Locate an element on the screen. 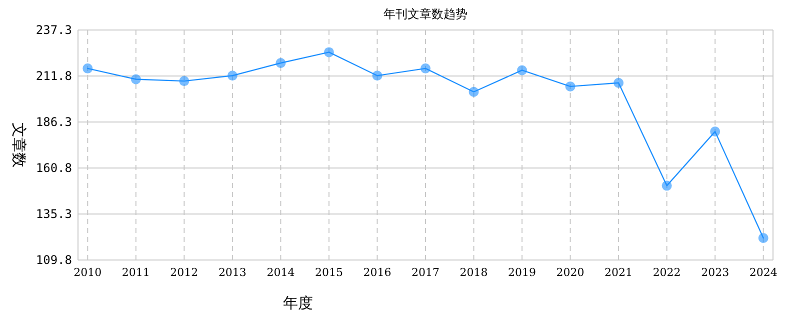 The width and height of the screenshot is (798, 330). x-tick-label: 2020 is located at coordinates (570, 272).